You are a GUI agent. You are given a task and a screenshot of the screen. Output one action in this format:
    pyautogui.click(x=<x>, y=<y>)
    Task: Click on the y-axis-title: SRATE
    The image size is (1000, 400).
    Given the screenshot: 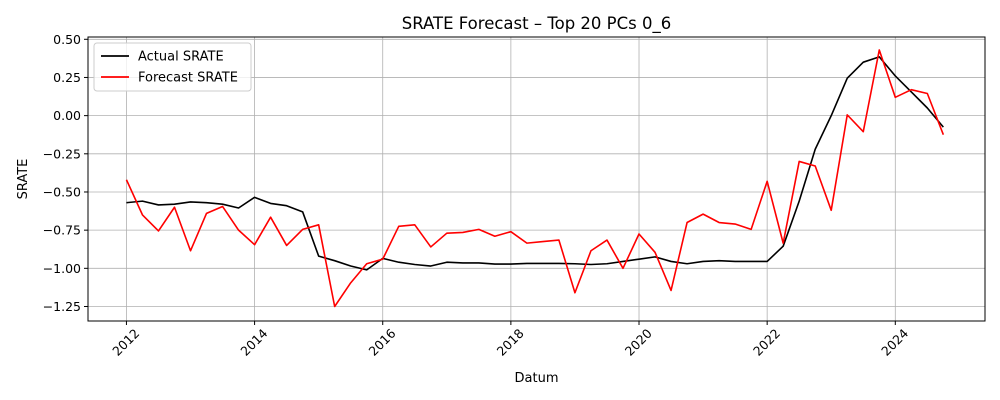 What is the action you would take?
    pyautogui.click(x=23, y=179)
    